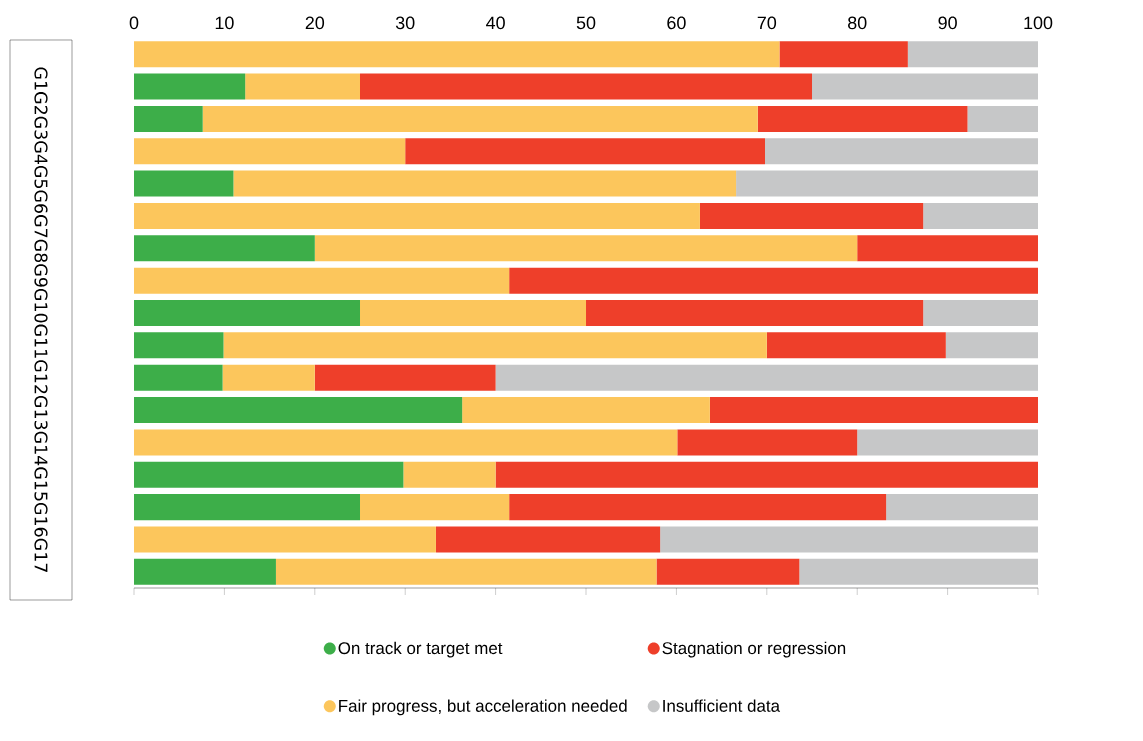 The height and width of the screenshot is (741, 1143). Describe the element at coordinates (947, 23) in the screenshot. I see `x-tick-label: 90` at that location.